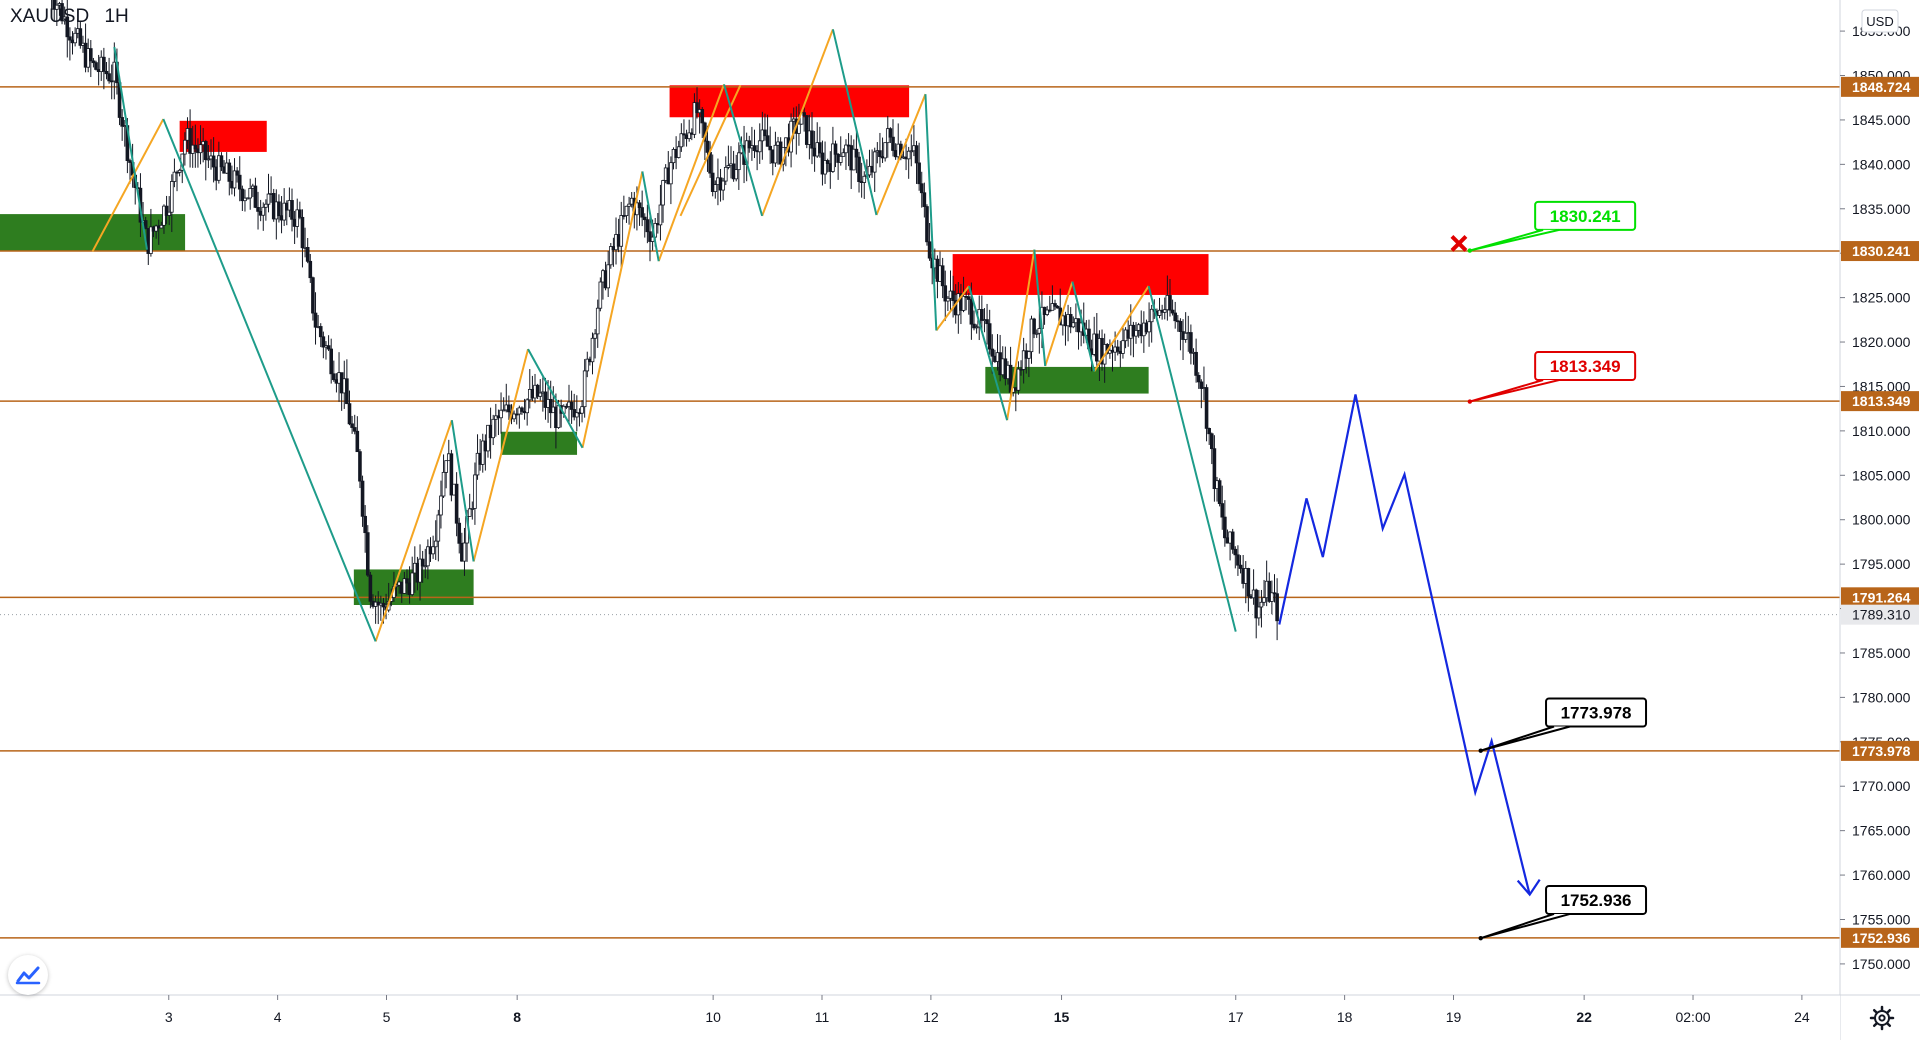  I want to click on time-tick-label: 4, so click(278, 1017).